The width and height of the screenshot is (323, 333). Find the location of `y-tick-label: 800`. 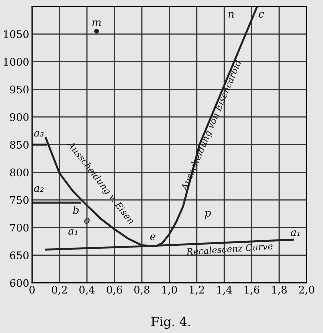

y-tick-label: 800 is located at coordinates (19, 172).